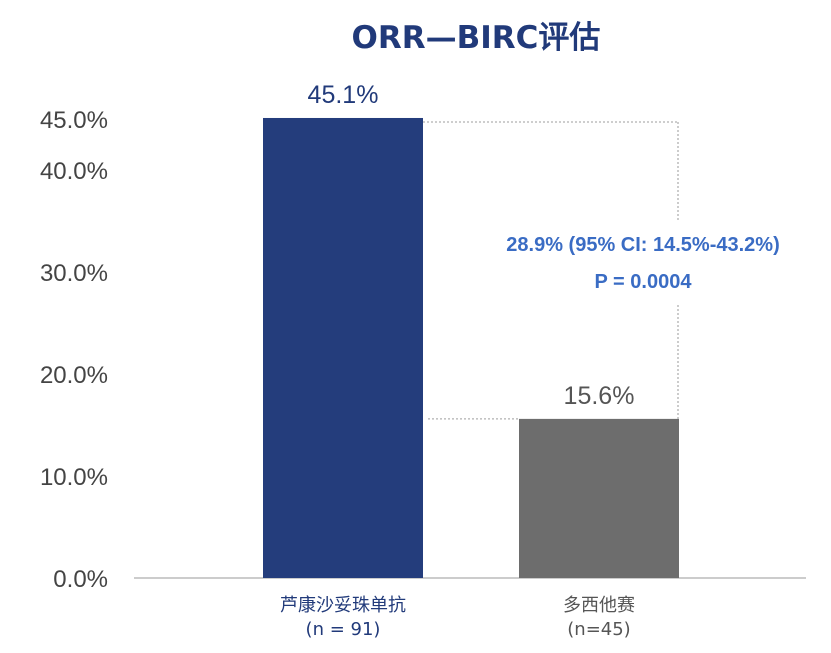  Describe the element at coordinates (644, 282) in the screenshot. I see `p-value-annotation: P = 0.0004` at that location.